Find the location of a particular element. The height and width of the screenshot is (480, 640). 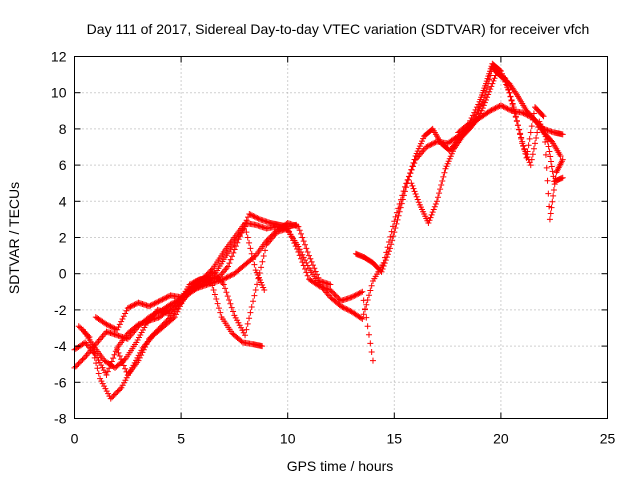

y-tick-label: 2 is located at coordinates (63, 238).